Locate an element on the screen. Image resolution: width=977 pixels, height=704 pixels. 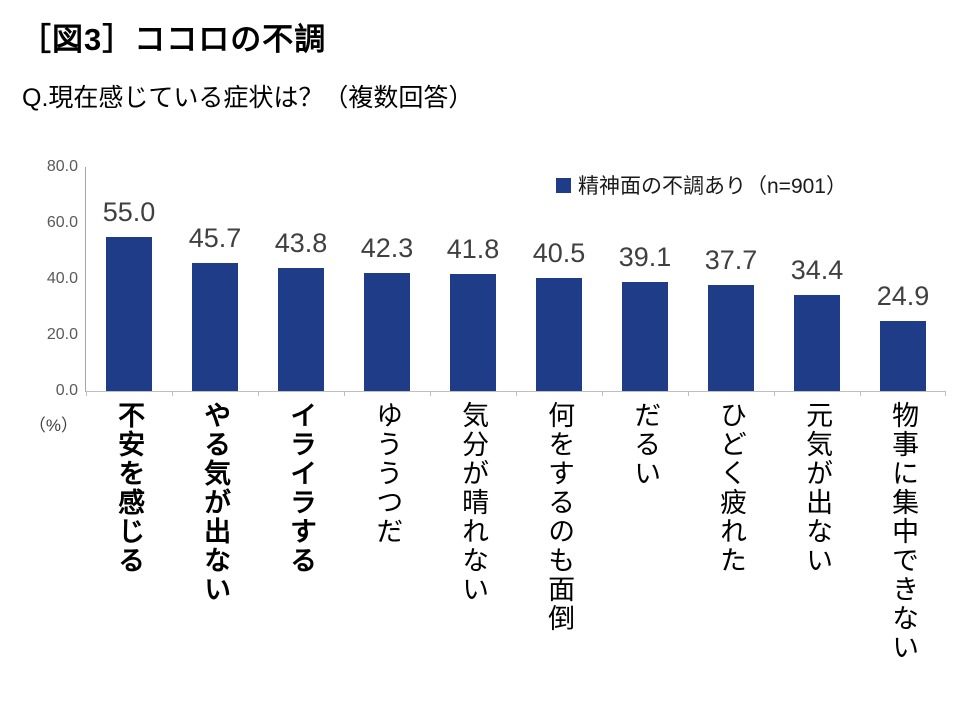
bar-value-label: 43.8 is located at coordinates (301, 243).